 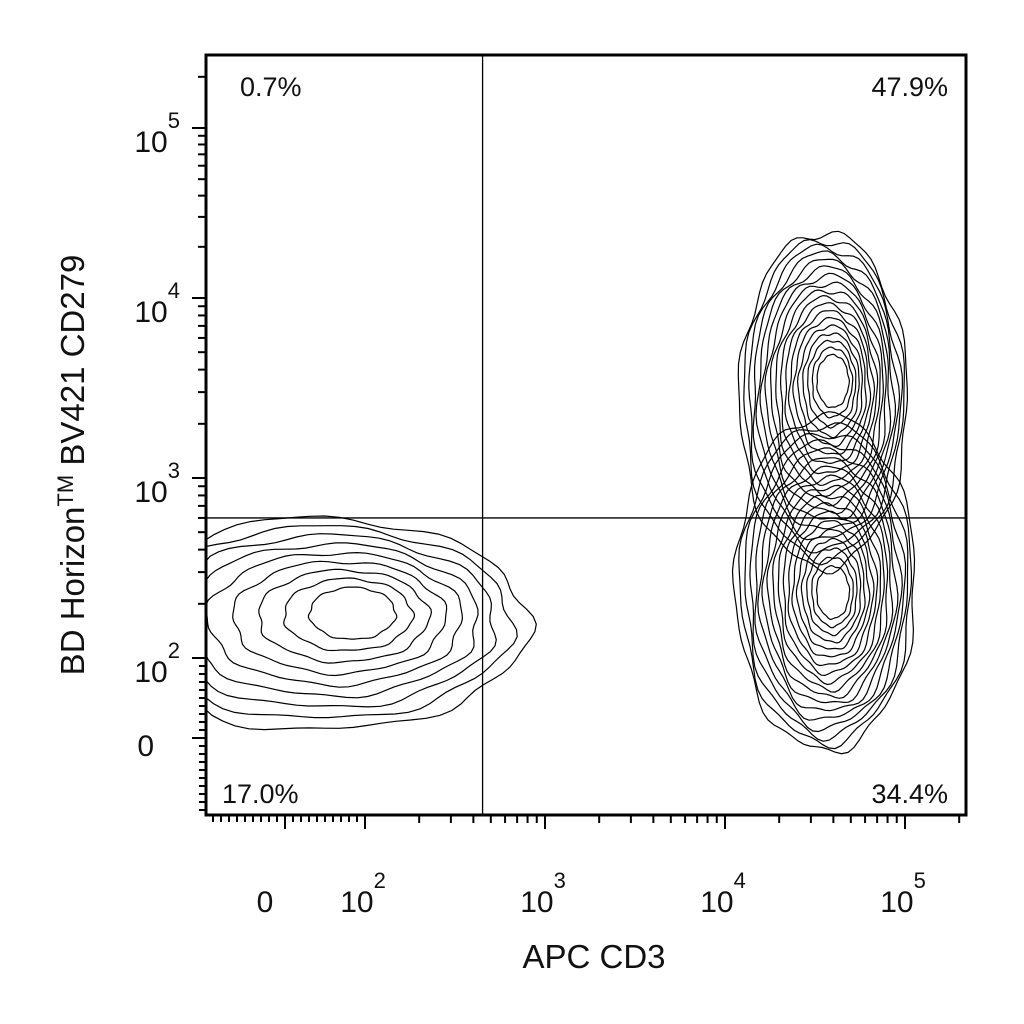 What do you see at coordinates (265, 902) in the screenshot?
I see `x-tick-label: 0` at bounding box center [265, 902].